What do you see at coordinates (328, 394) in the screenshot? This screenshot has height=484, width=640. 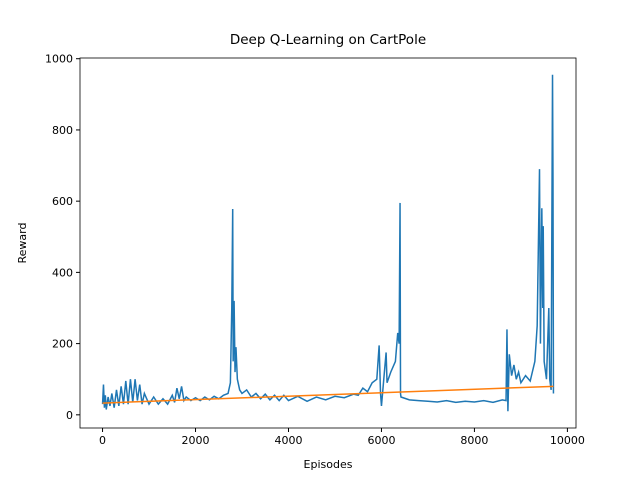 I see `data-line` at bounding box center [328, 394].